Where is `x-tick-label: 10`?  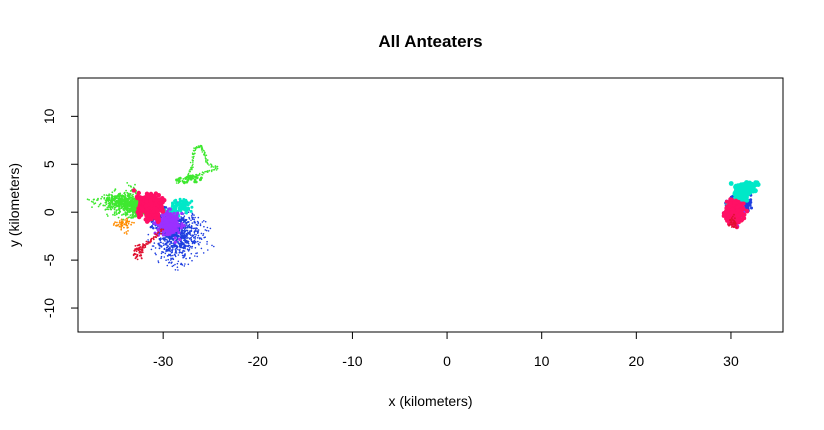
x-tick-label: 10 is located at coordinates (542, 361).